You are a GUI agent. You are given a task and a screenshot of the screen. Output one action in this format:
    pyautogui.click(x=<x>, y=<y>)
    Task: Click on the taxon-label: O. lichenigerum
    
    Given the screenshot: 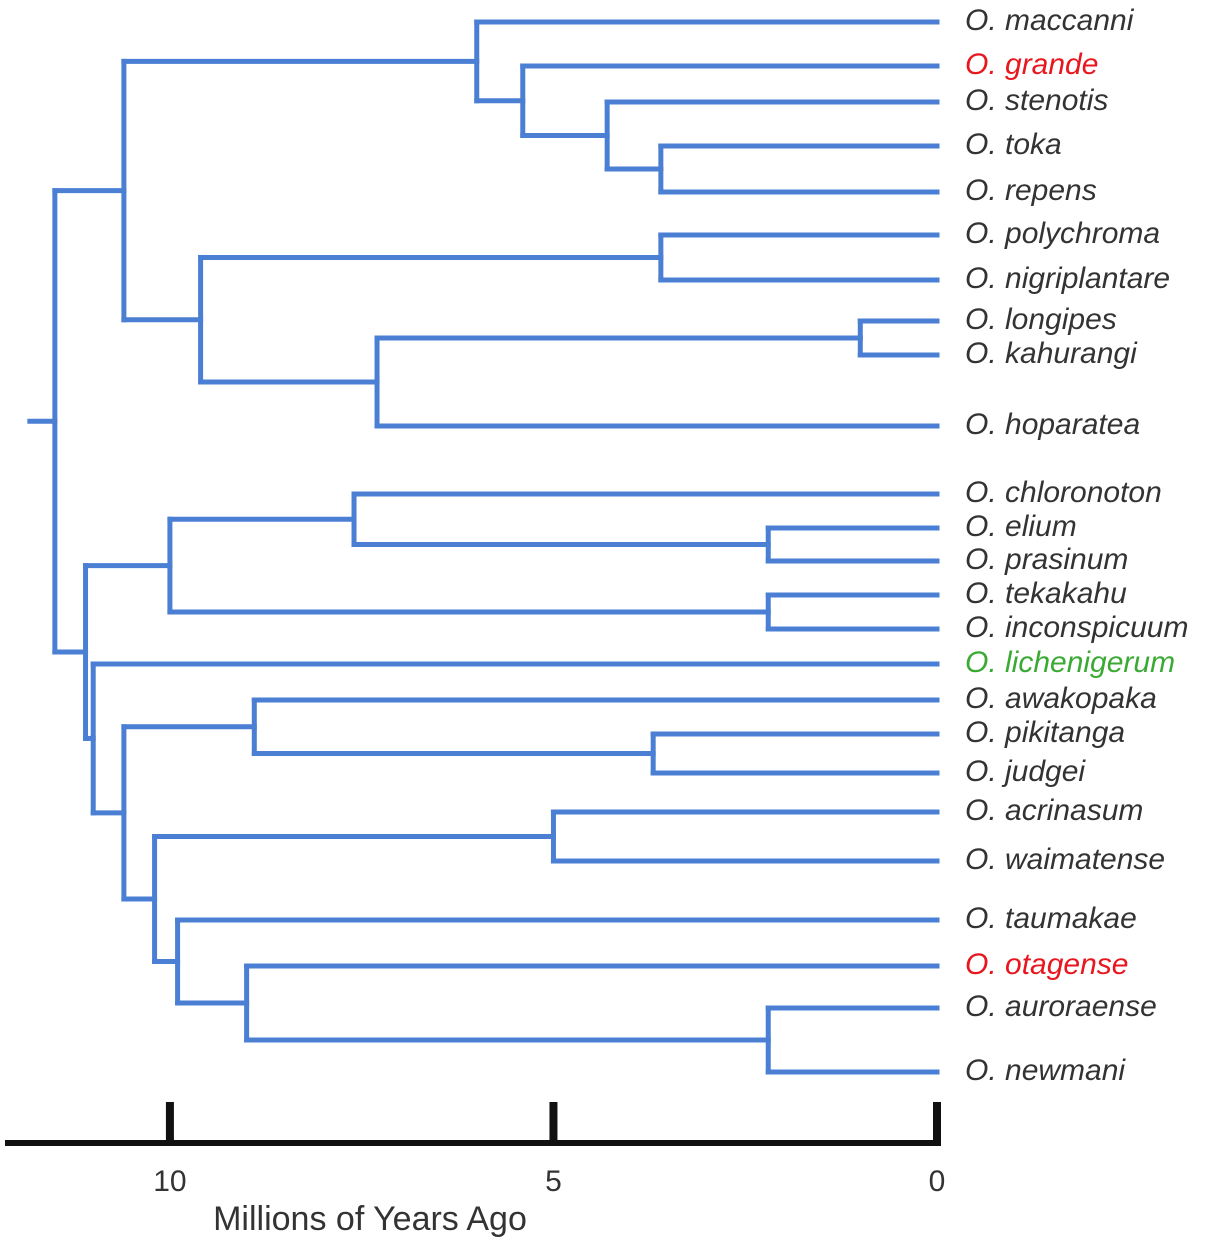 What is the action you would take?
    pyautogui.click(x=1070, y=662)
    